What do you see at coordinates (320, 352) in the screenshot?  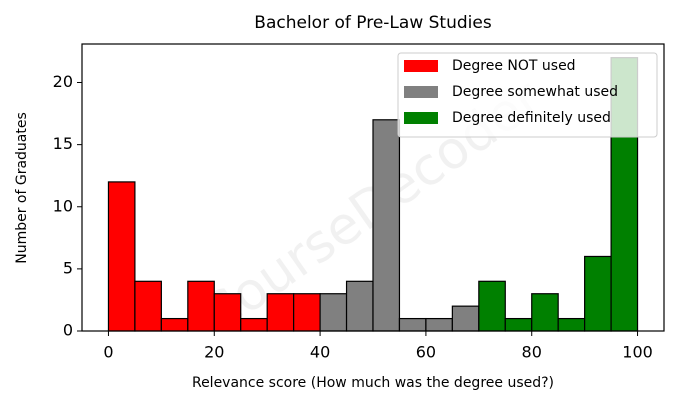 I see `x-tick-label: 40` at bounding box center [320, 352].